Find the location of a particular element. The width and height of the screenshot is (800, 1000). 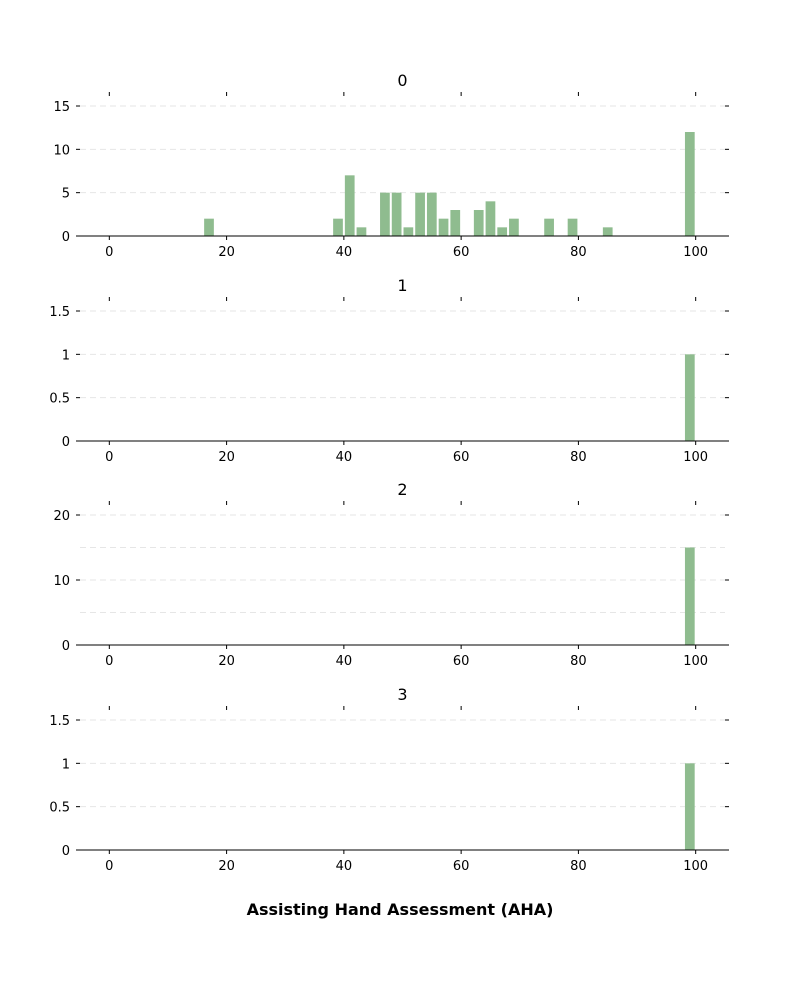

x-axis-label: Assisting Hand Assessment (AHA) is located at coordinates (400, 909).